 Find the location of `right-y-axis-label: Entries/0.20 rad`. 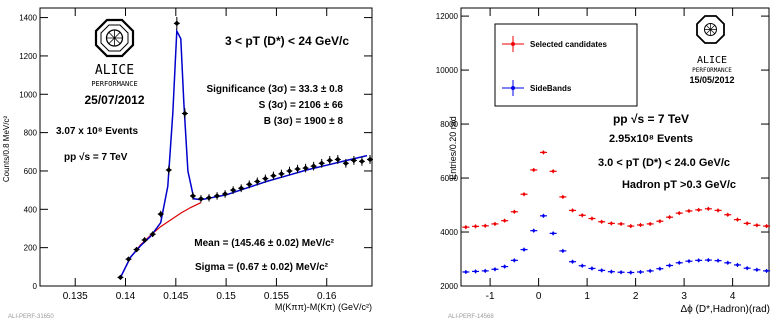

right-y-axis-label: Entries/0.20 rad is located at coordinates (453, 148).